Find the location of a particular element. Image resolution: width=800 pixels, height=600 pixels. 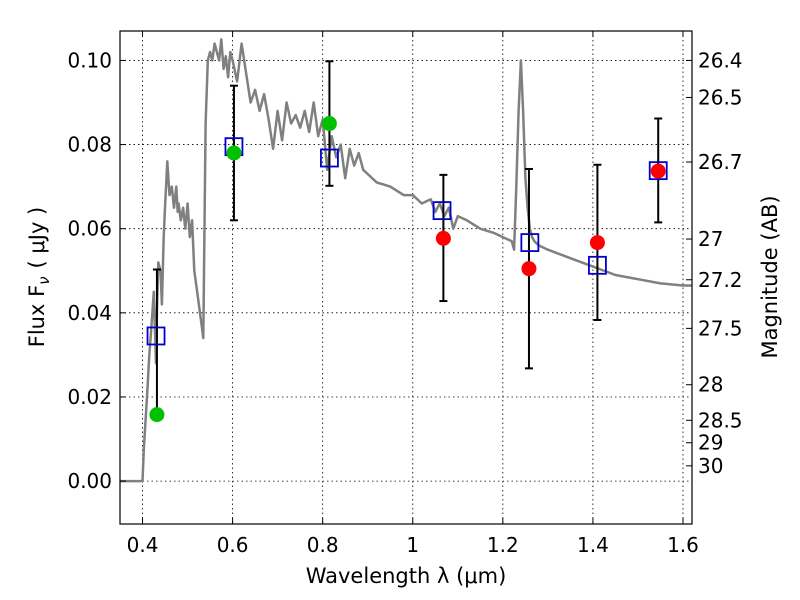

y-axis-title-unit: ( μJy ) is located at coordinates (37, 238).